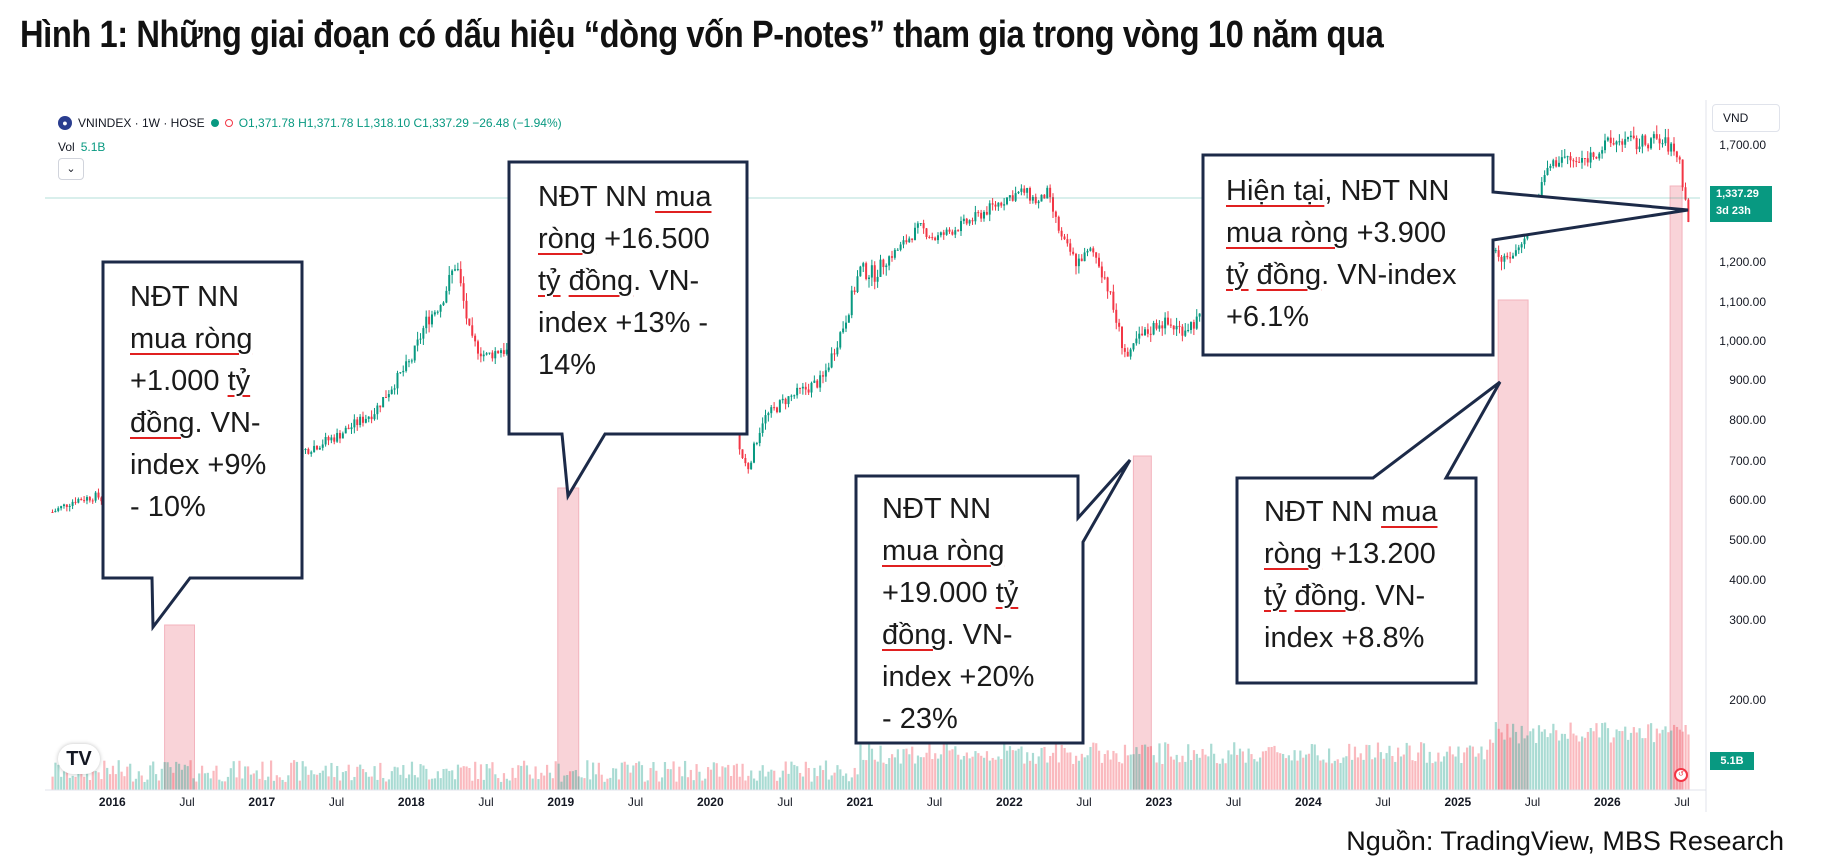  I want to click on tradingview-logo: TV, so click(79, 759).